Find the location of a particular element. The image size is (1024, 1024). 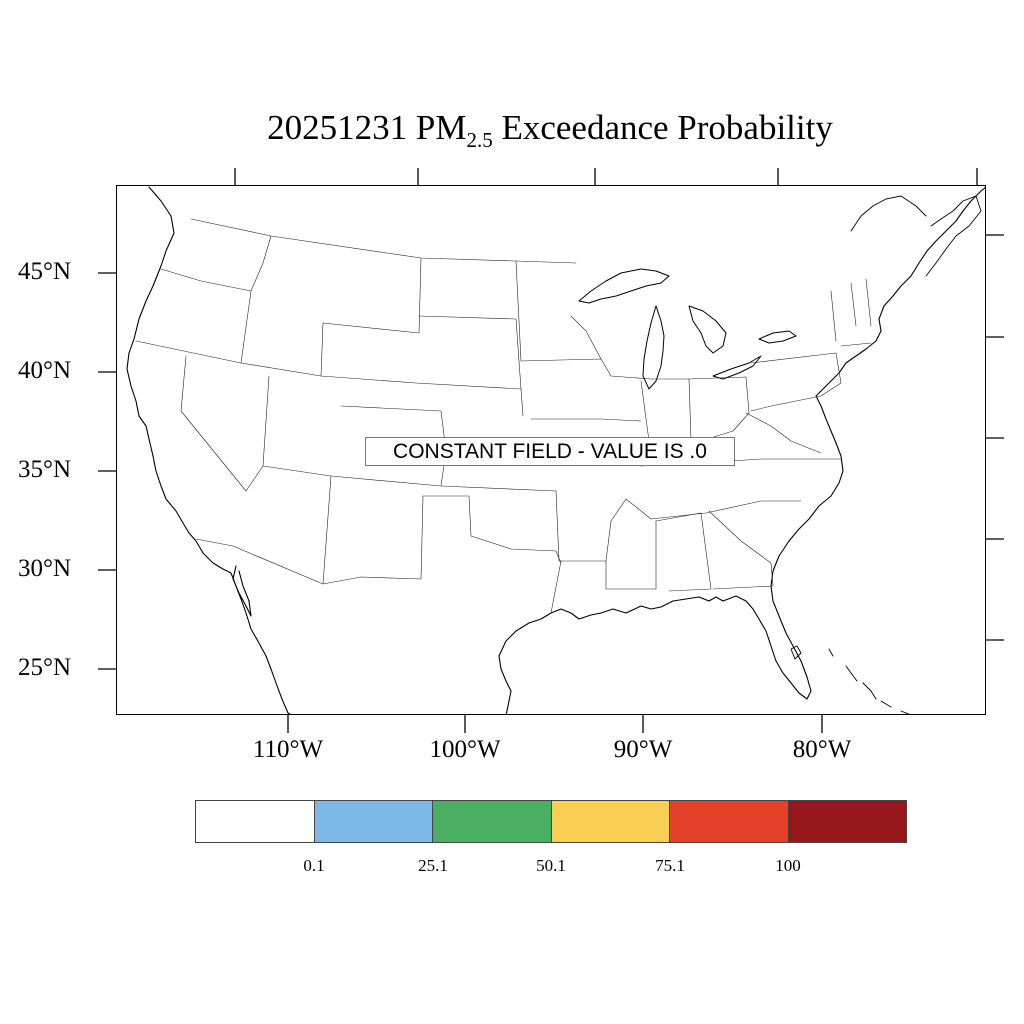

legend-label: 50.1 is located at coordinates (551, 865).